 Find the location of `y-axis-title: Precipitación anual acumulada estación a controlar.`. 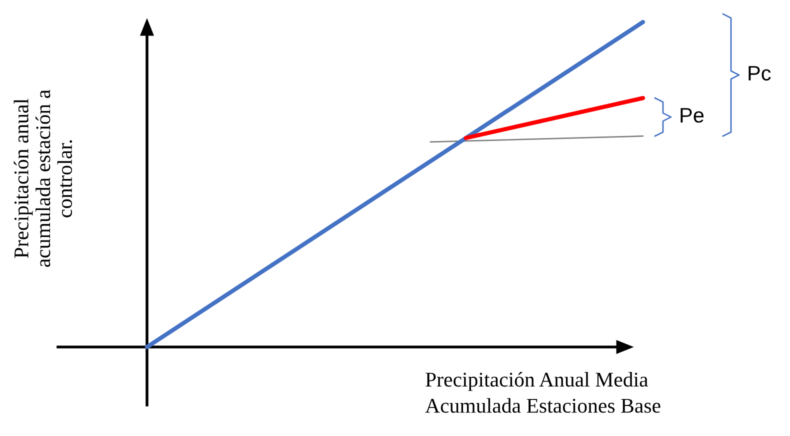

y-axis-title: Precipitación anual acumulada estación a controlar. is located at coordinates (43, 178).